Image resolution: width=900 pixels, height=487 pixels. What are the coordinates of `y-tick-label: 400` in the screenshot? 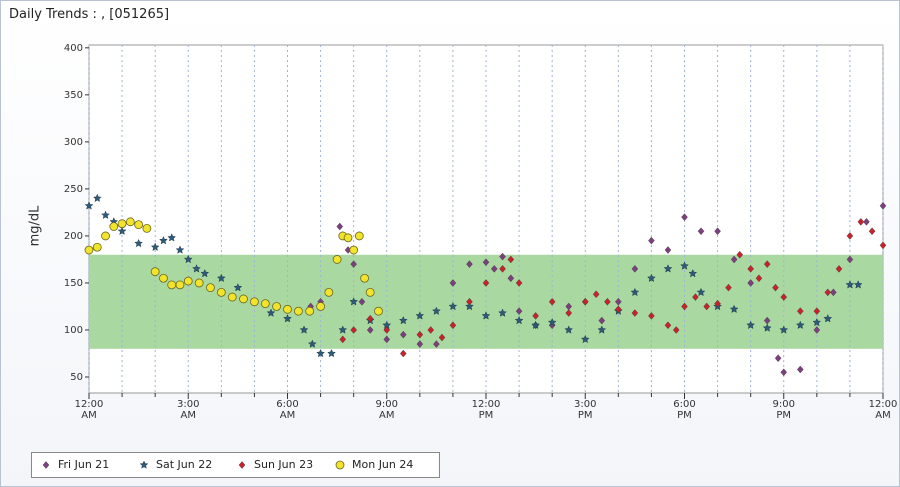 It's located at (73, 48).